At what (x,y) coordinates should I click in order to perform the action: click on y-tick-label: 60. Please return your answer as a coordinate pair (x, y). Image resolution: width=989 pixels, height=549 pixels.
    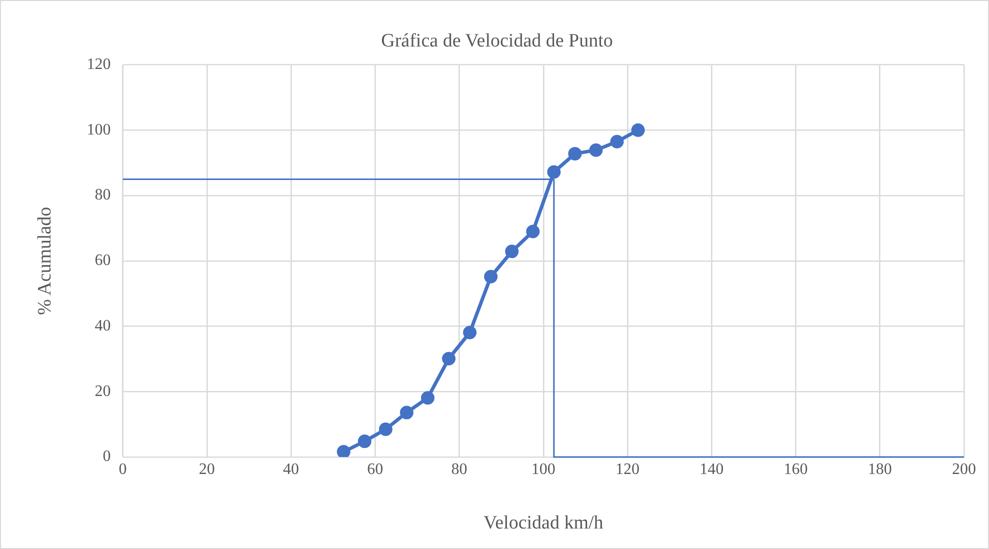
    Looking at the image, I should click on (102, 261).